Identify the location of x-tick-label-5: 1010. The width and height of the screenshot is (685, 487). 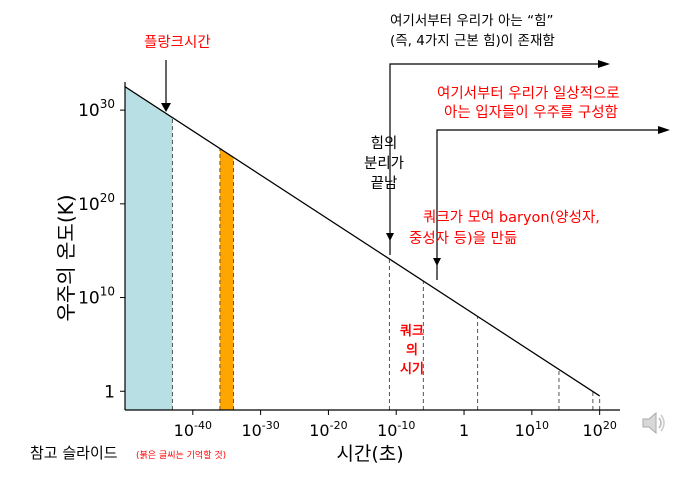
(532, 429).